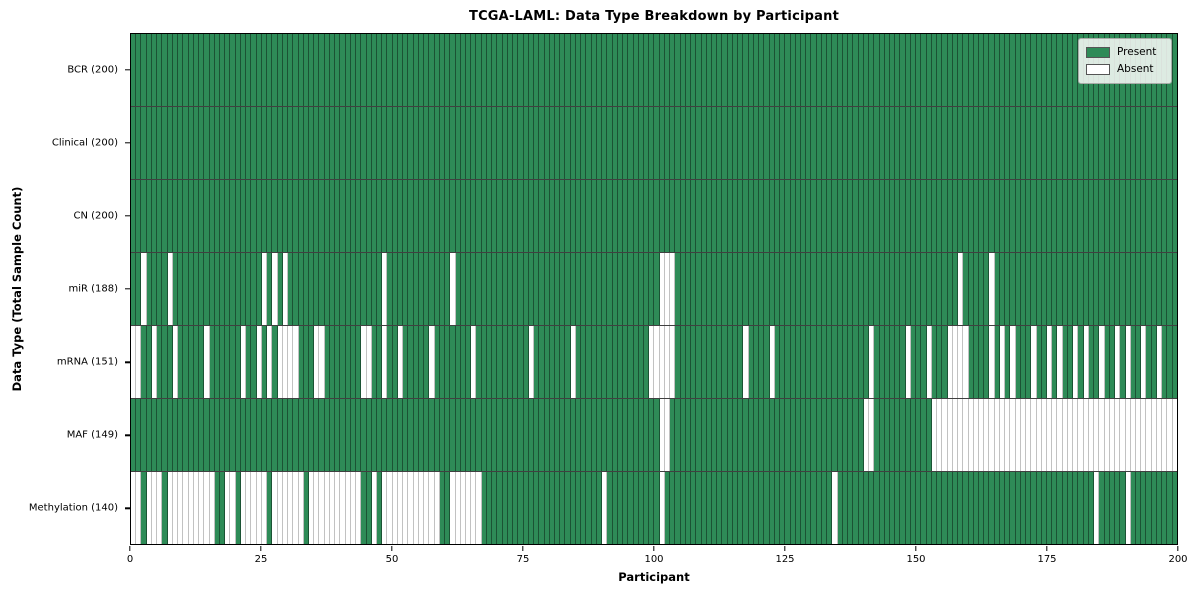 The height and width of the screenshot is (600, 1200). I want to click on legend-item-absent: Absent, so click(1125, 69).